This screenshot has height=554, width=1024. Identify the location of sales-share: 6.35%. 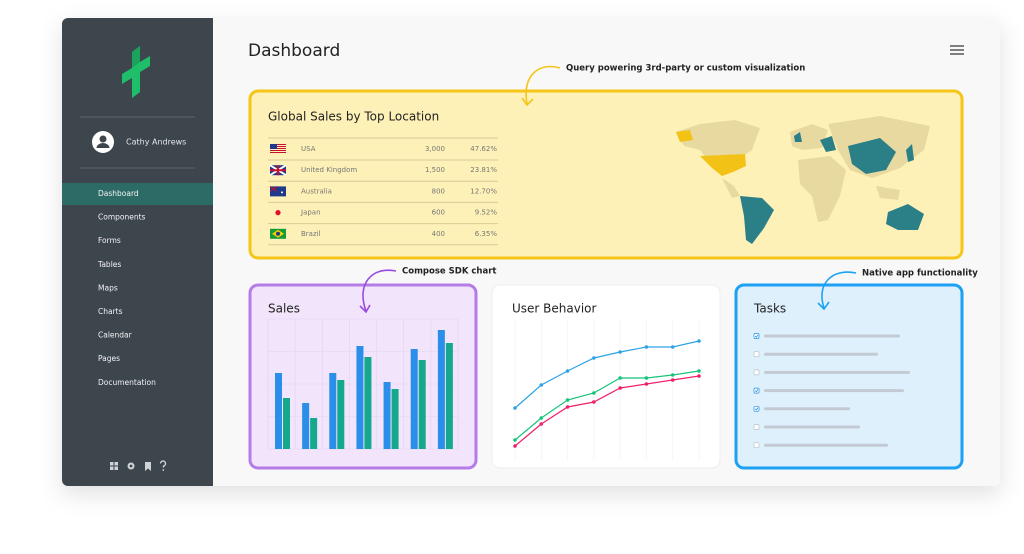
(486, 234).